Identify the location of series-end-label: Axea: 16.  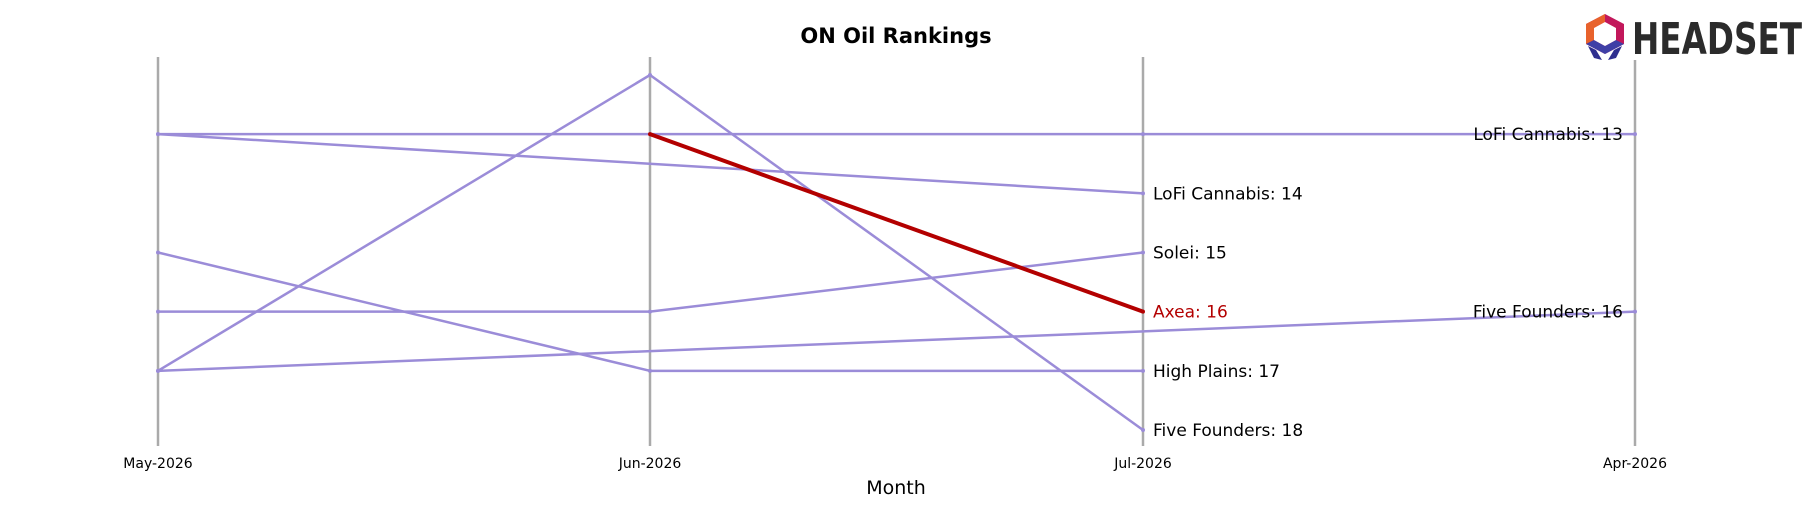
(1190, 313).